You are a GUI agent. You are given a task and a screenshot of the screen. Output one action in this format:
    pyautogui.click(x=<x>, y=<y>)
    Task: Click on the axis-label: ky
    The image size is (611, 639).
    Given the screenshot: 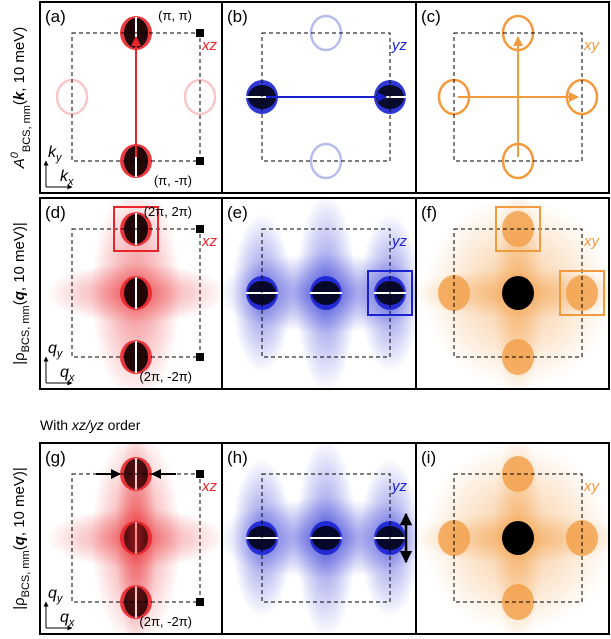 What is the action you would take?
    pyautogui.click(x=55, y=154)
    